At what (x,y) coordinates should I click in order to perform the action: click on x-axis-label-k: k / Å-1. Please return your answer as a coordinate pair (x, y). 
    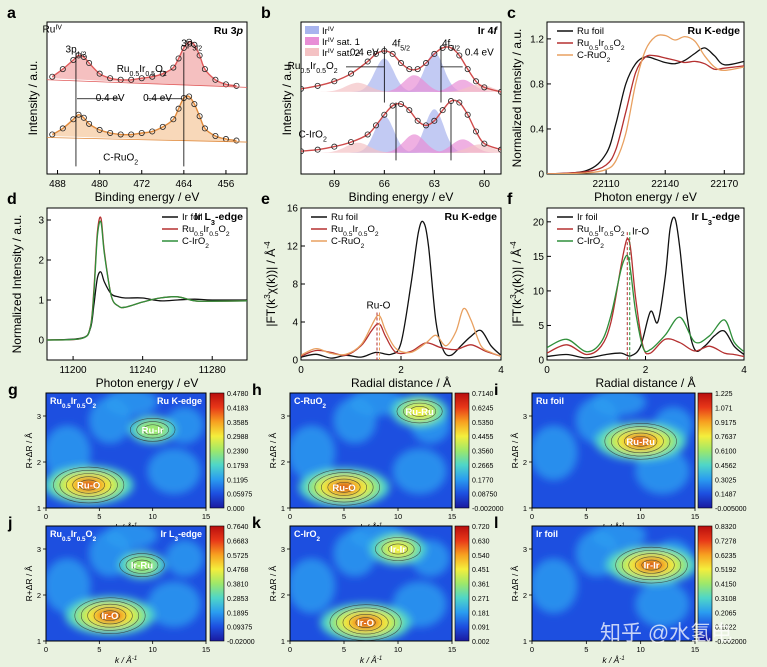
    Looking at the image, I should click on (371, 660).